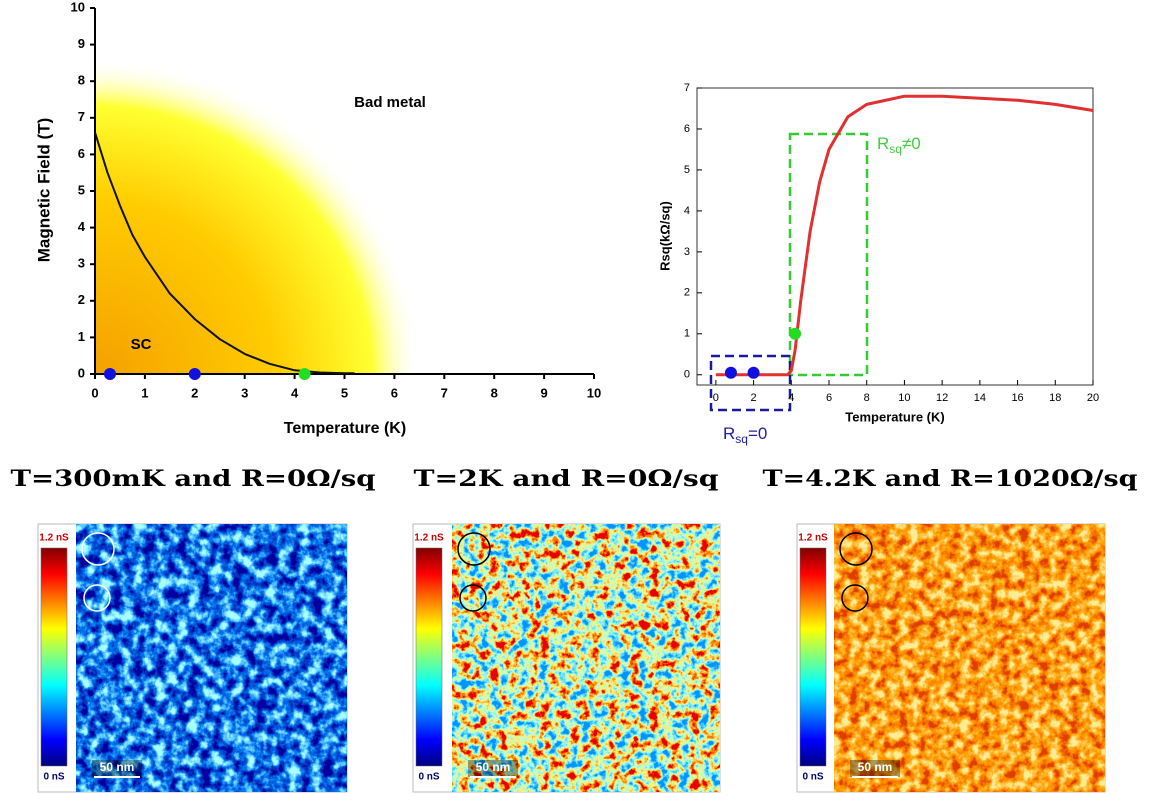 This screenshot has height=796, width=1153. Describe the element at coordinates (193, 479) in the screenshot. I see `panel-title: T=300mK and R=0Ω/sq` at that location.